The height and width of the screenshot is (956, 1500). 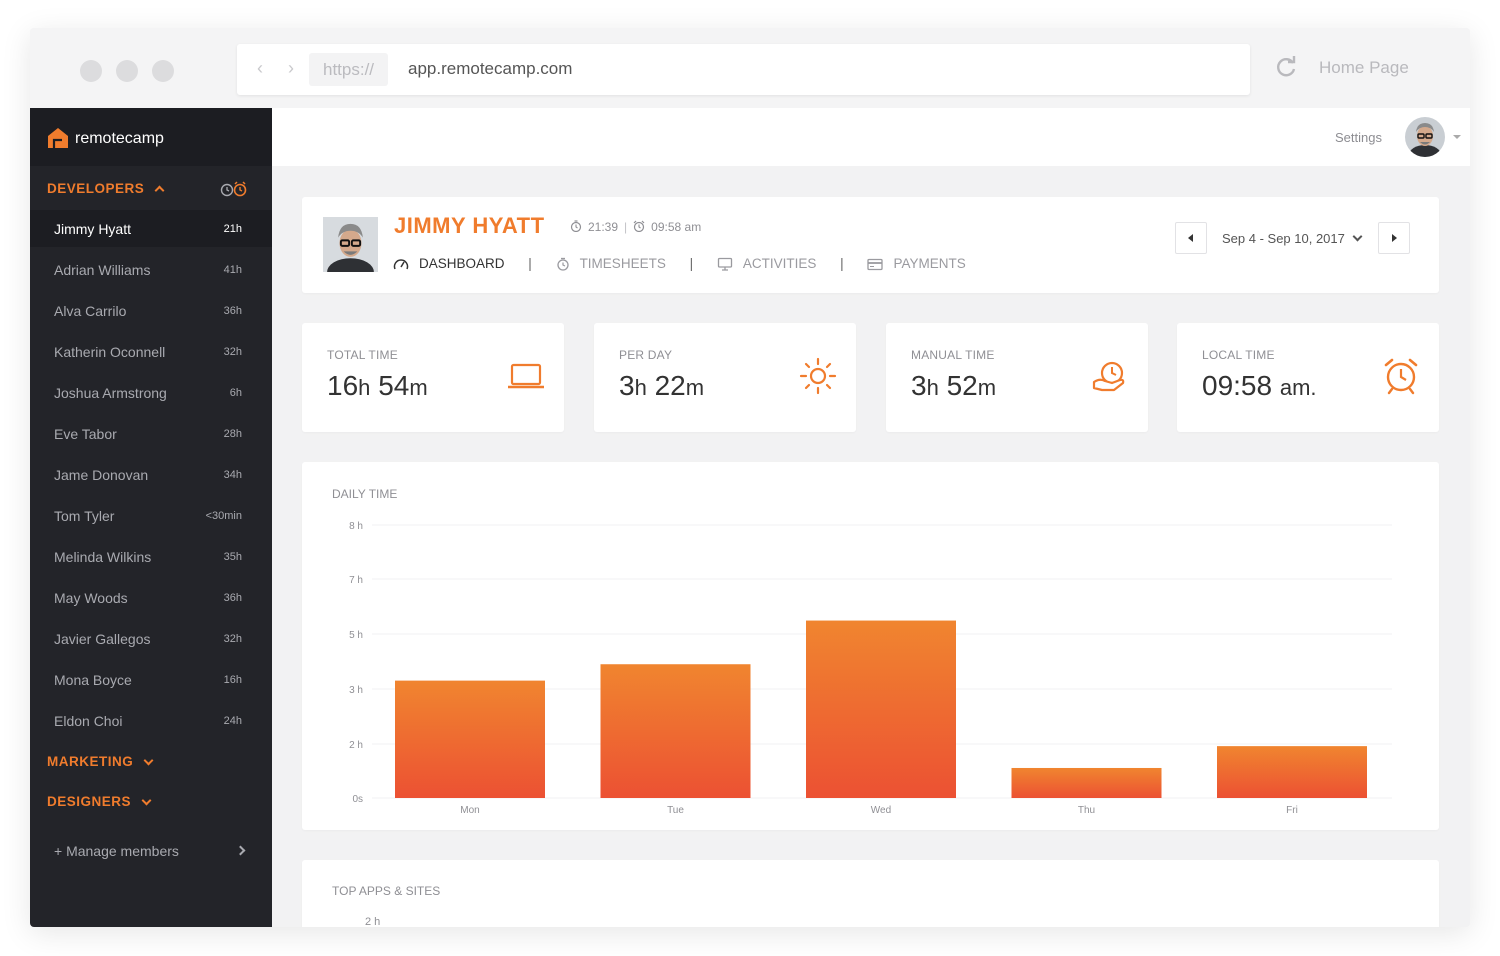 I want to click on member-name: Joshua Armstrong, so click(x=110, y=393).